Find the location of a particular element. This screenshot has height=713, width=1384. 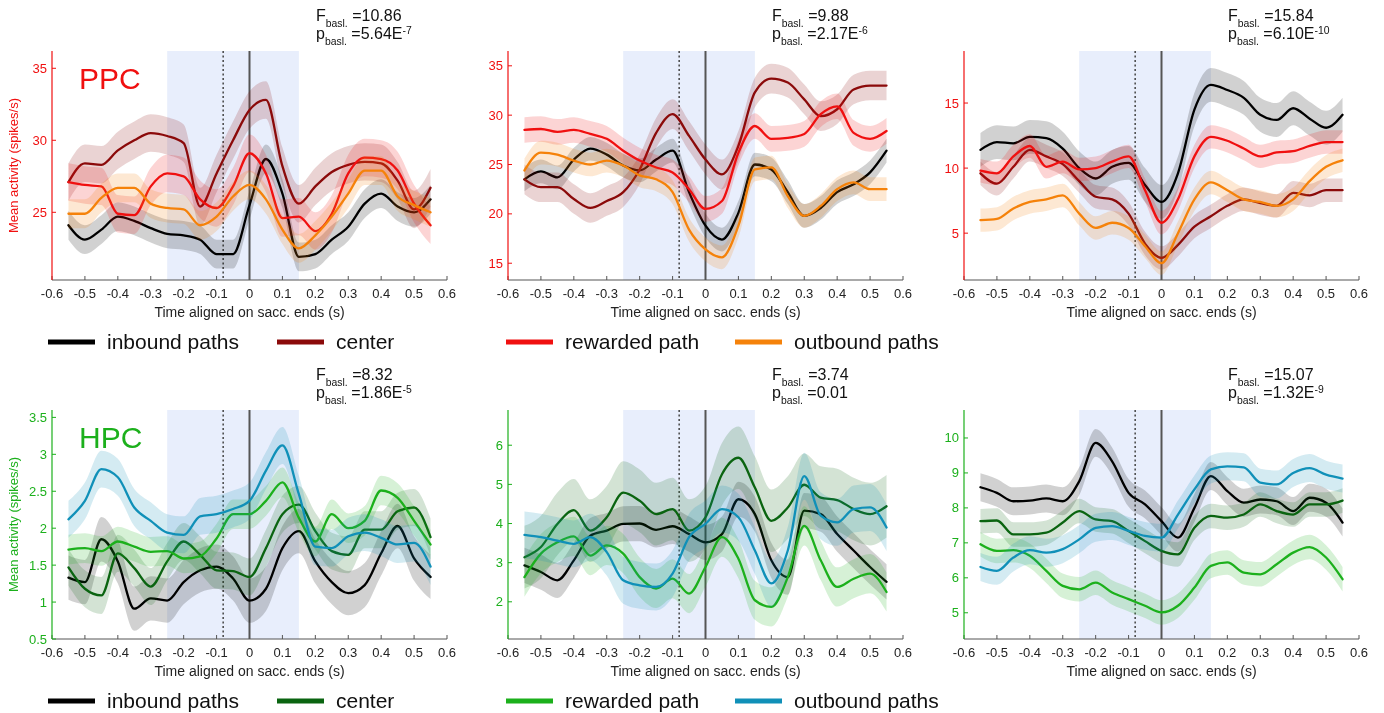

y-tick-label: 30 is located at coordinates (39, 140).